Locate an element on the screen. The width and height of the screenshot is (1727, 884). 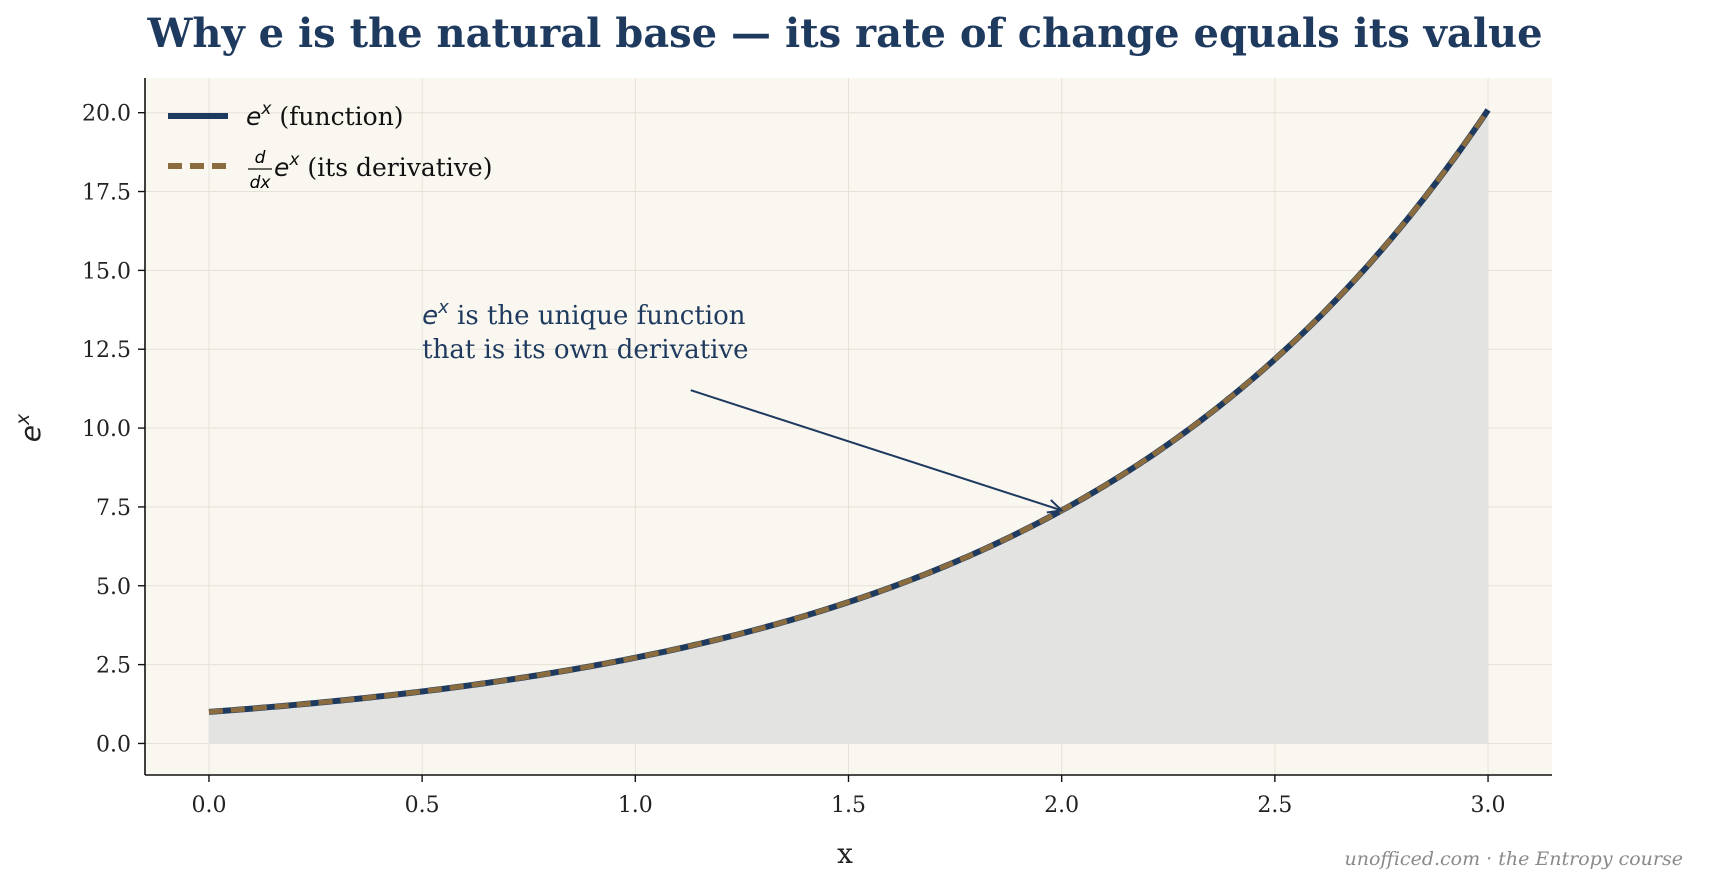
legend-label-function: ex (function) is located at coordinates (325, 115).